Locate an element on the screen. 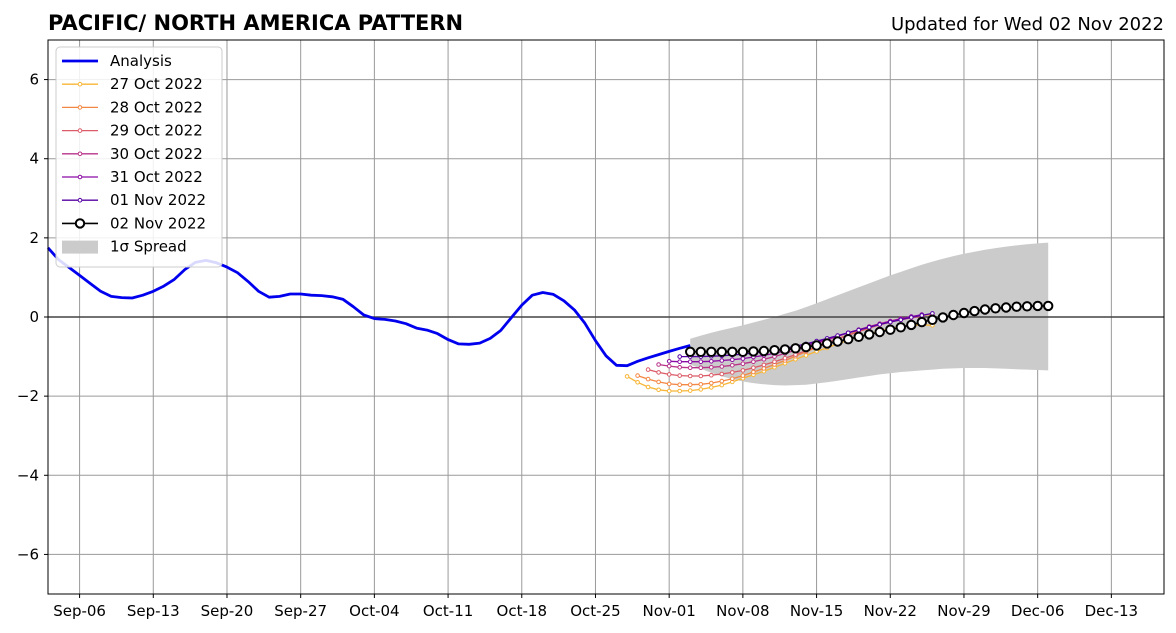  legend-label: 31 Oct 2022 is located at coordinates (156, 177).